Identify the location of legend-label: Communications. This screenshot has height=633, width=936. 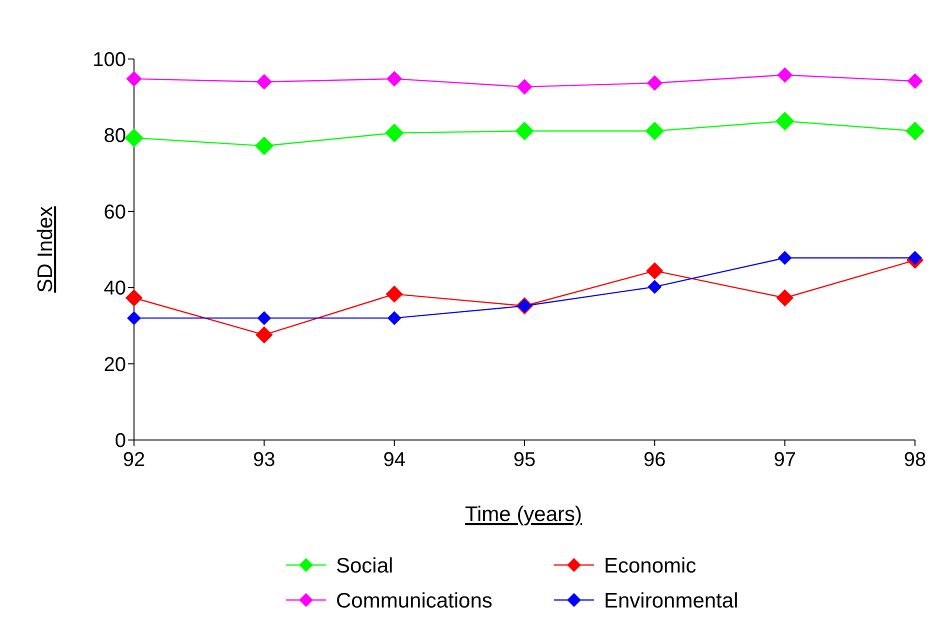
(414, 600).